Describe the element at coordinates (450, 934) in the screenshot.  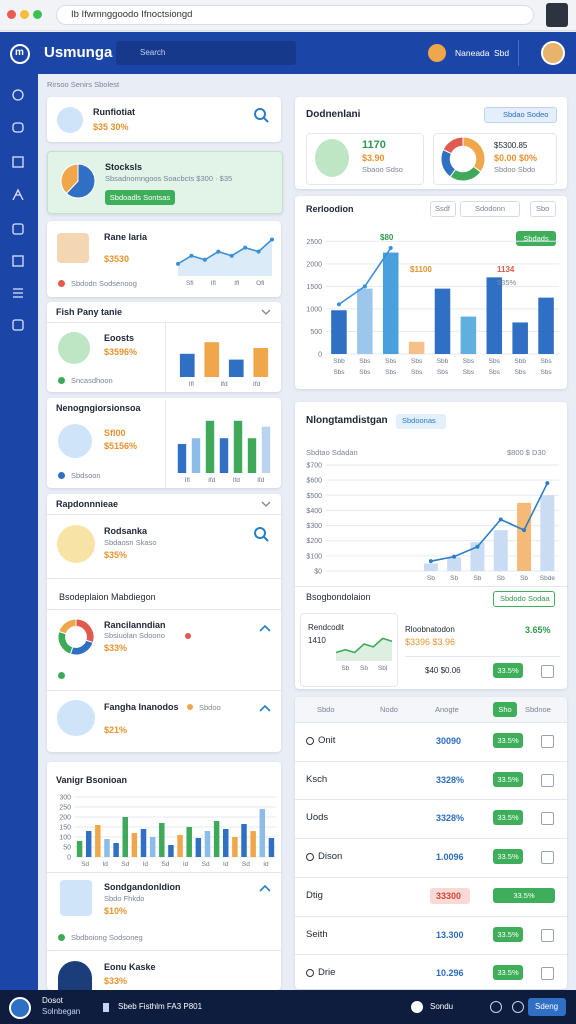
I see `row-value: 13.300` at that location.